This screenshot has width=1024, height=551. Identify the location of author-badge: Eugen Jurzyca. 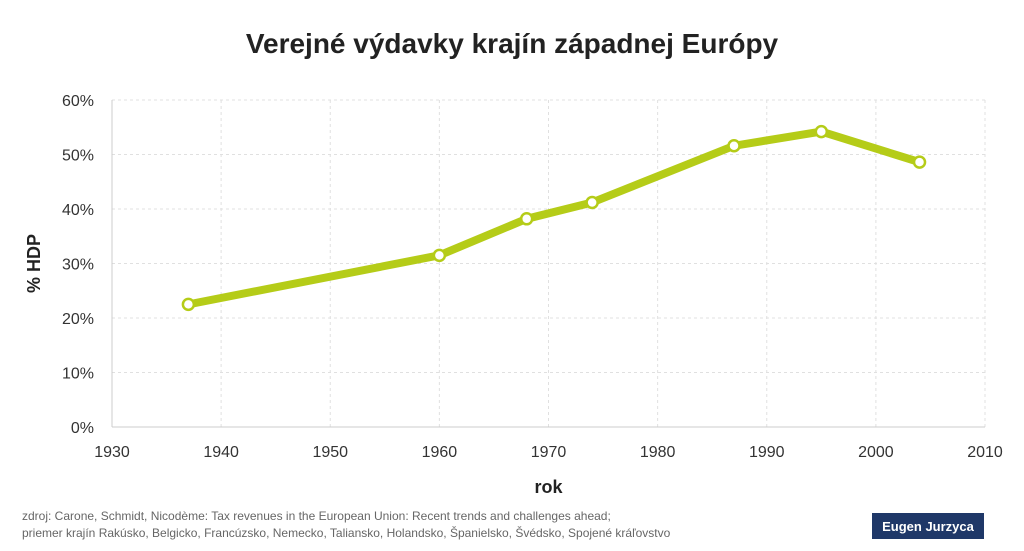
(928, 526).